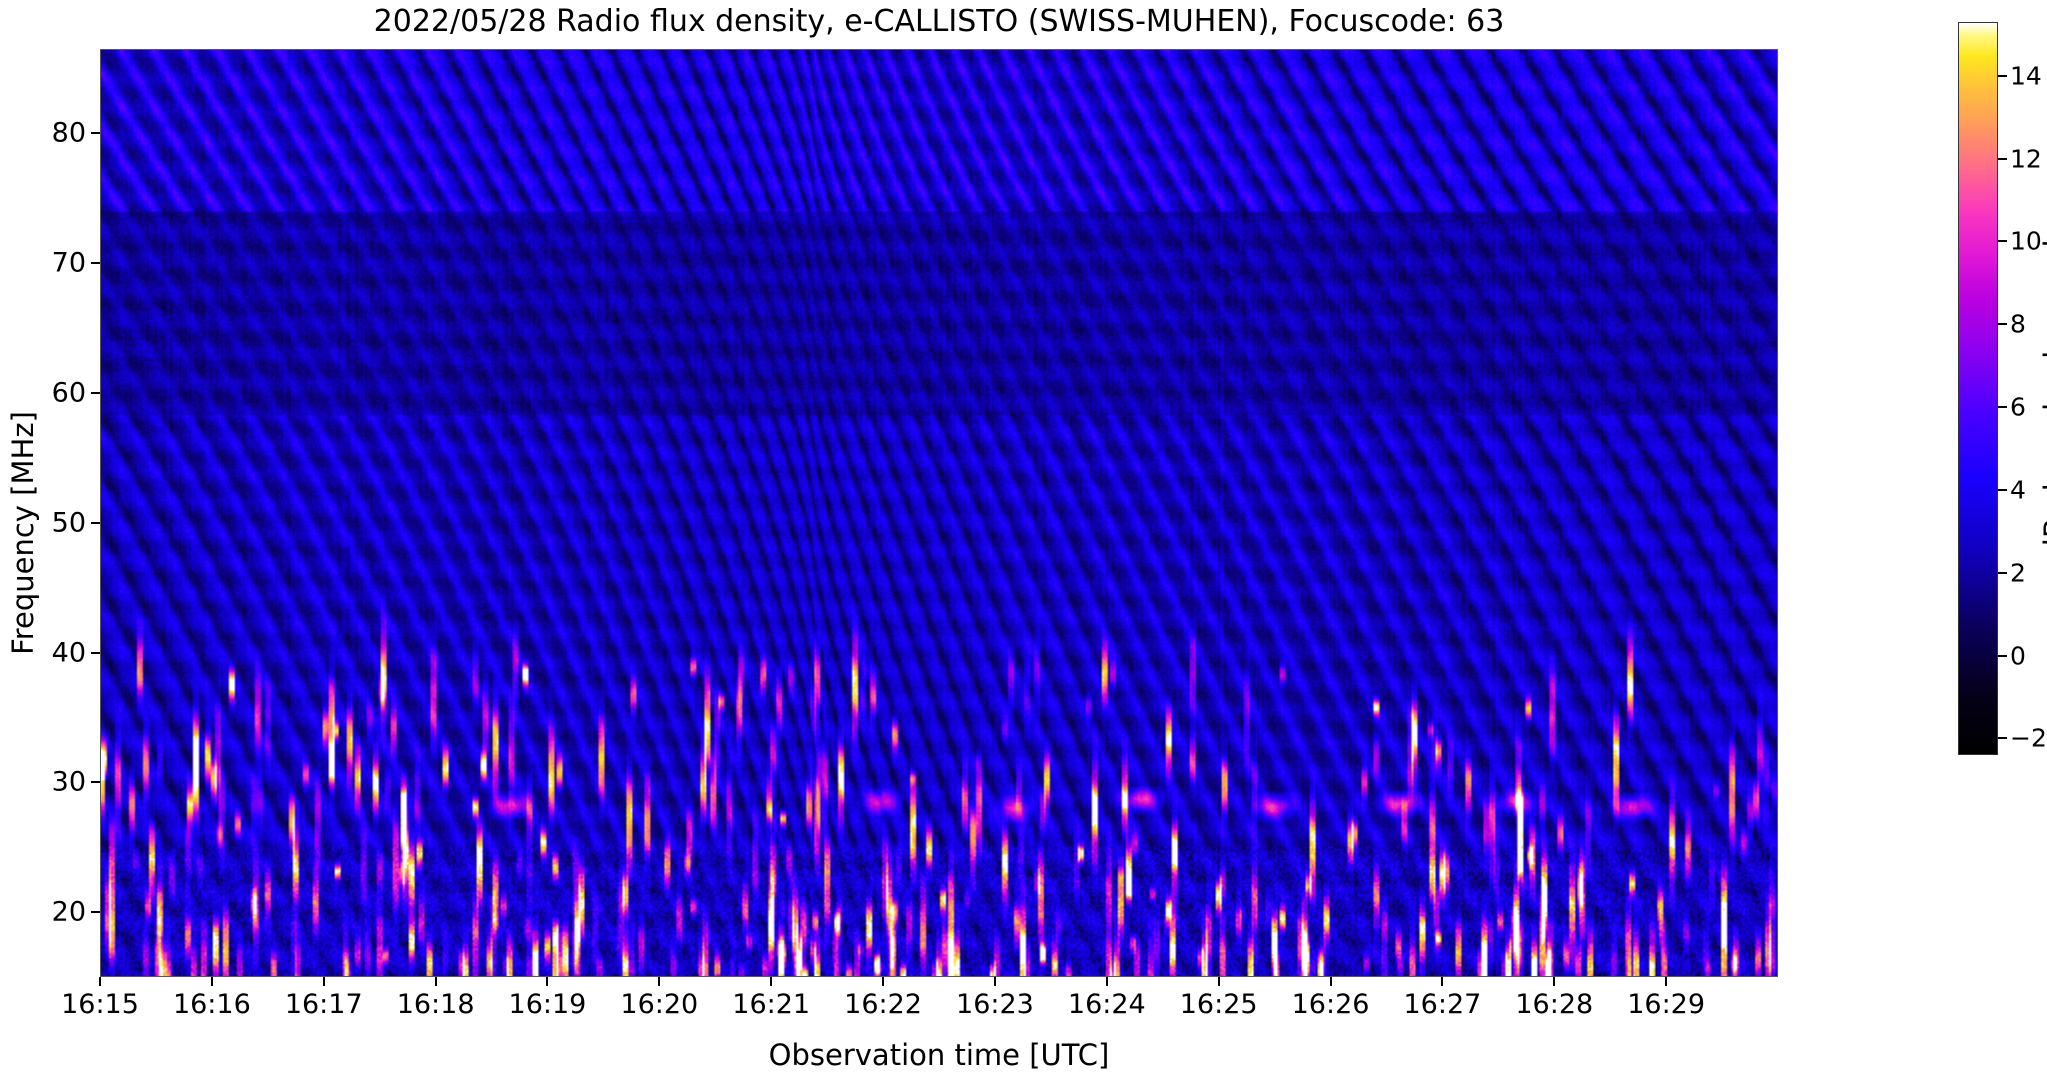 This screenshot has width=2047, height=1072. I want to click on x-tick-label: 16:22, so click(883, 1004).